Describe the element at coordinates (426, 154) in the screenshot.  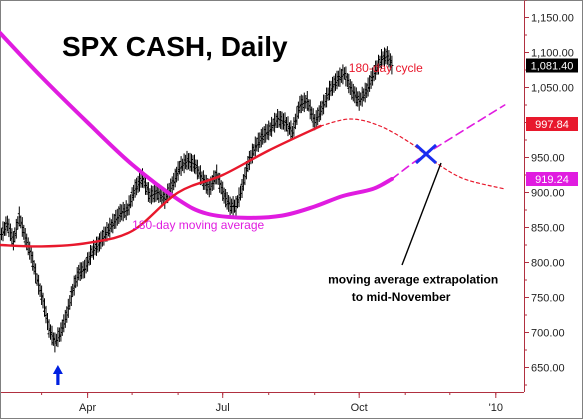
I see `cross-icon-b` at that location.